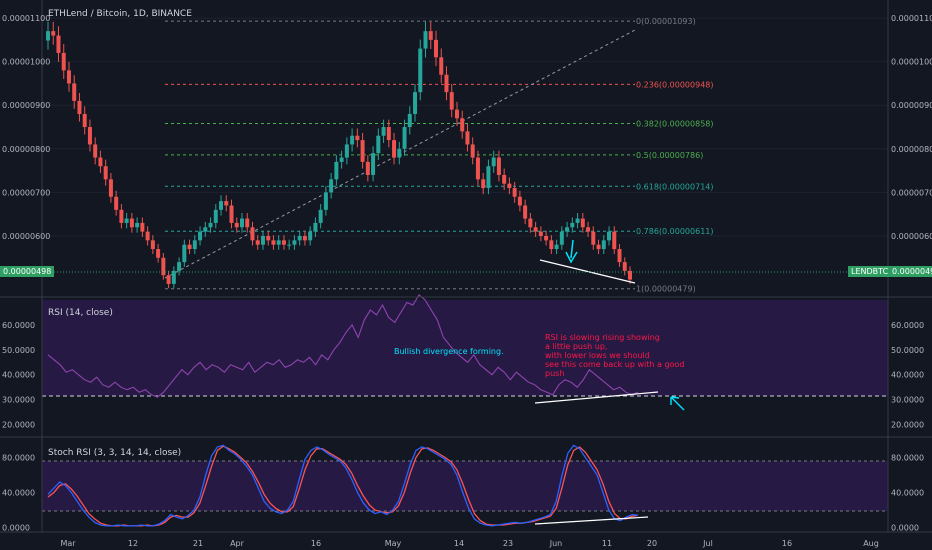  What do you see at coordinates (871, 543) in the screenshot?
I see `time-tick-label: Aug` at bounding box center [871, 543].